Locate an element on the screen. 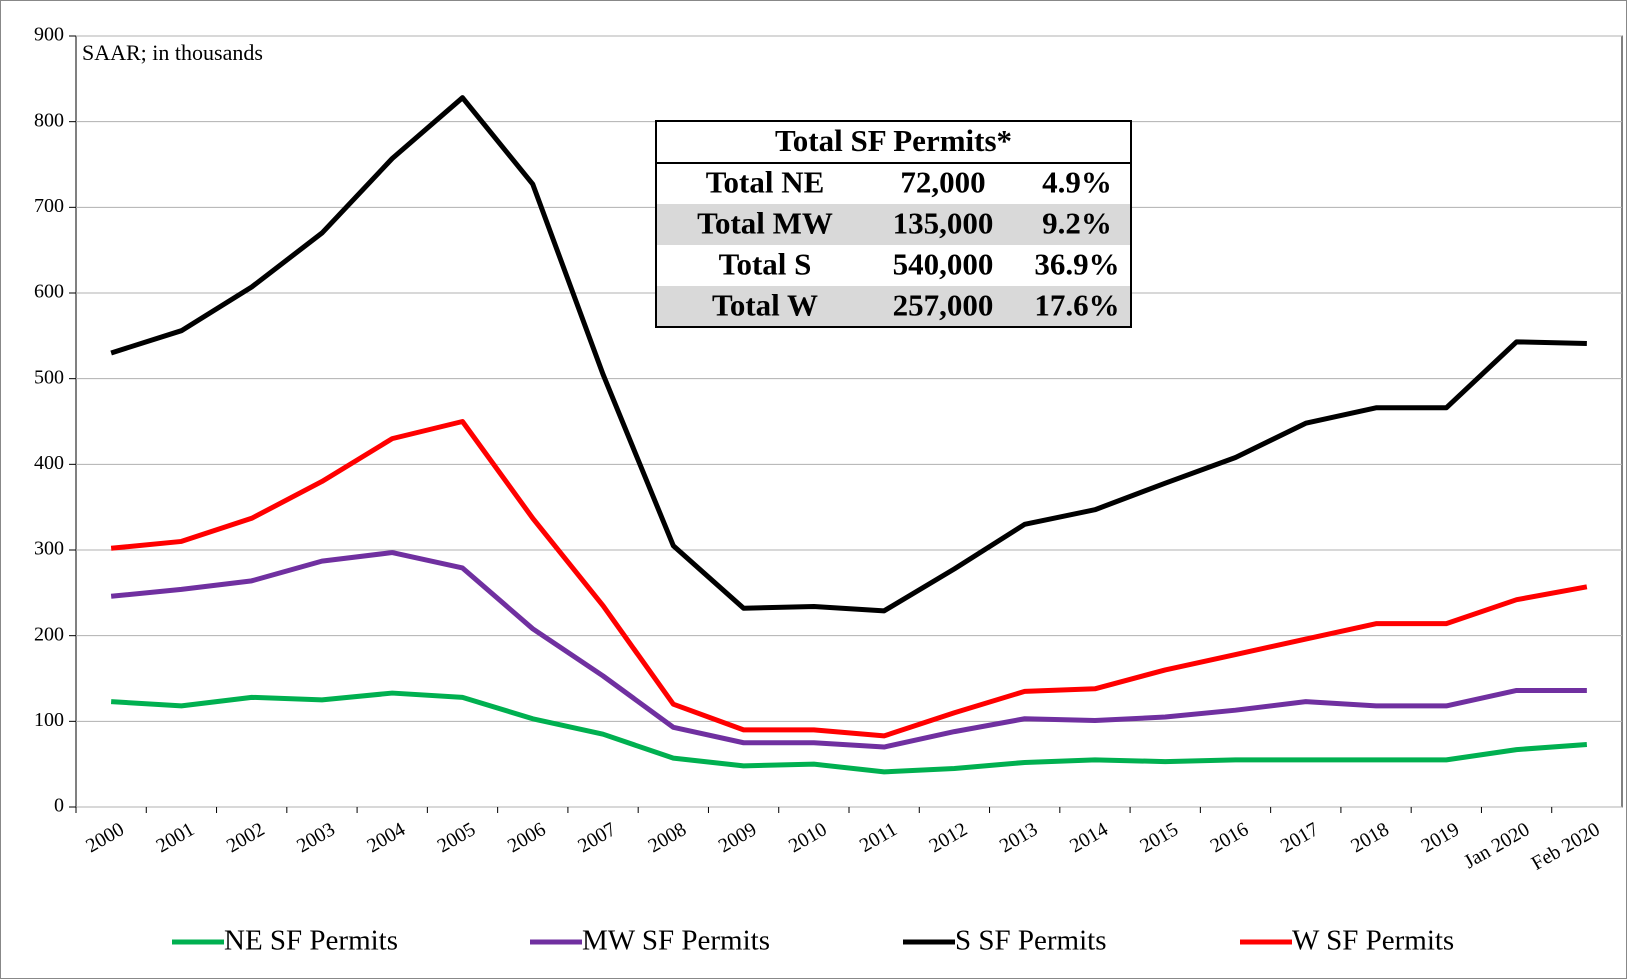  table-border is located at coordinates (893, 224).